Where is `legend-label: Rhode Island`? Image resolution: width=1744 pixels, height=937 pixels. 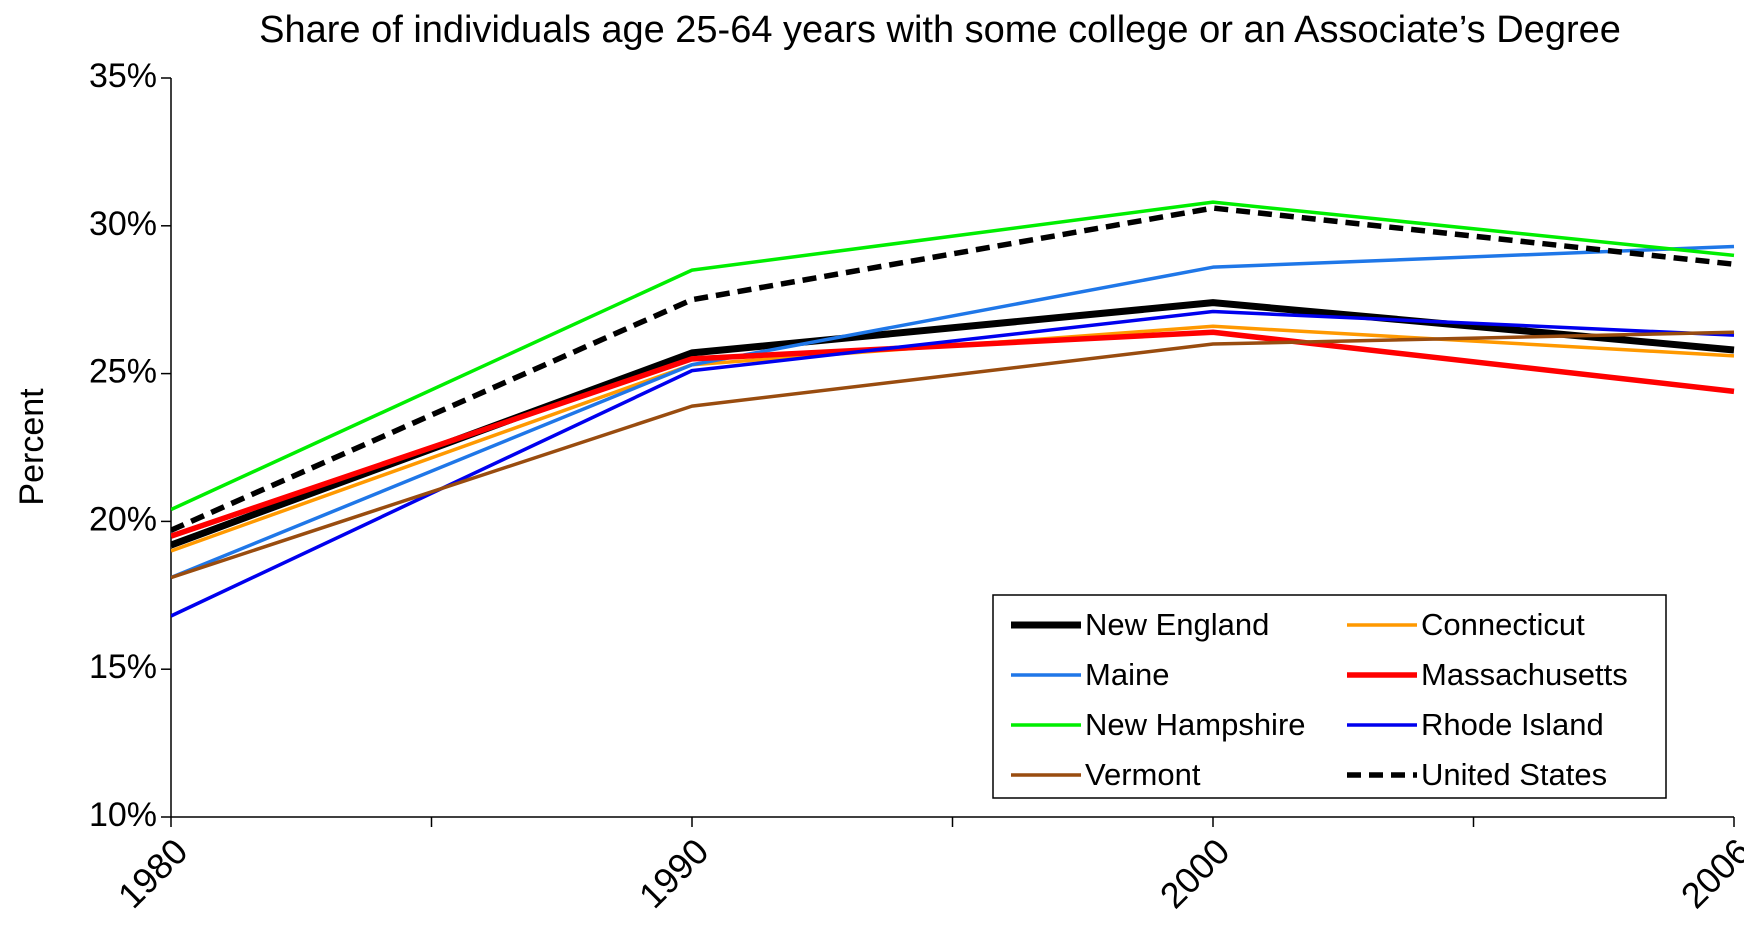 legend-label: Rhode Island is located at coordinates (1512, 724).